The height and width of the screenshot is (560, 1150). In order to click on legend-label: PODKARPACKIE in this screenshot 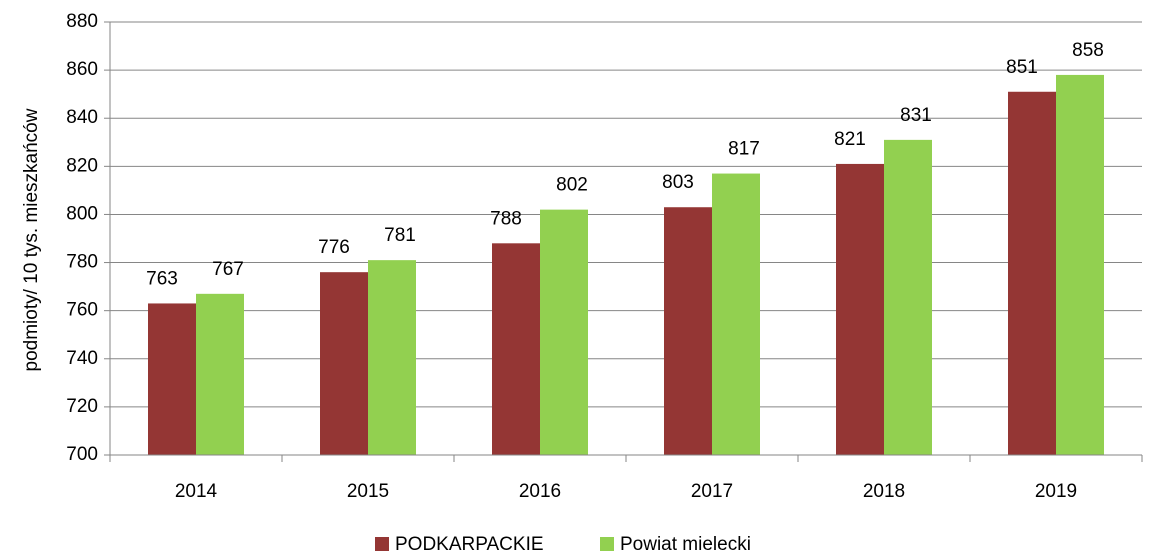, I will do `click(469, 544)`.